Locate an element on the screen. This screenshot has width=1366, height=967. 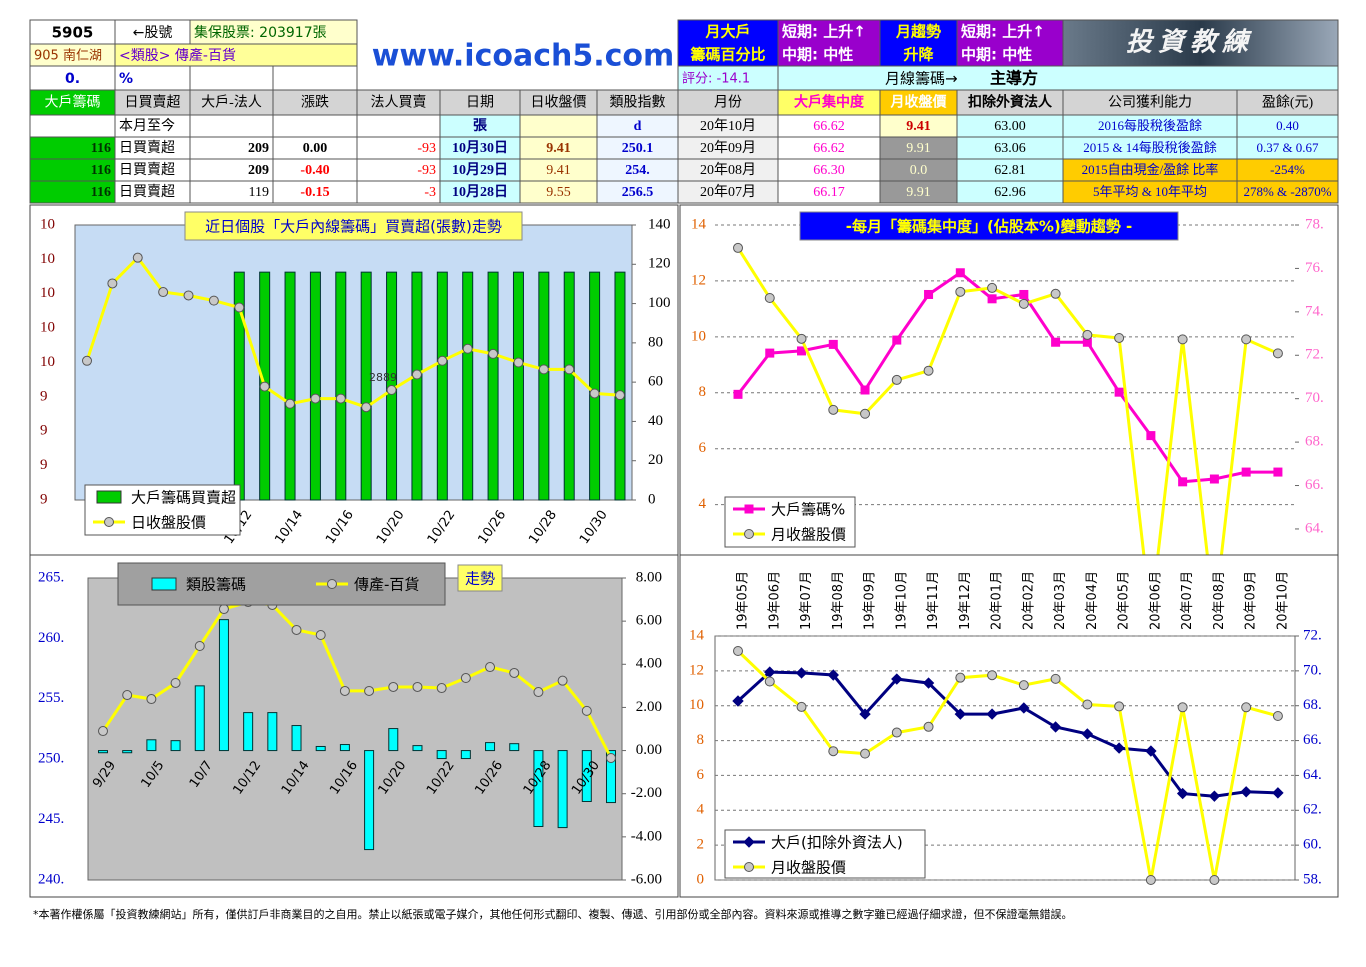
table-header: 類股指數 is located at coordinates (638, 103).